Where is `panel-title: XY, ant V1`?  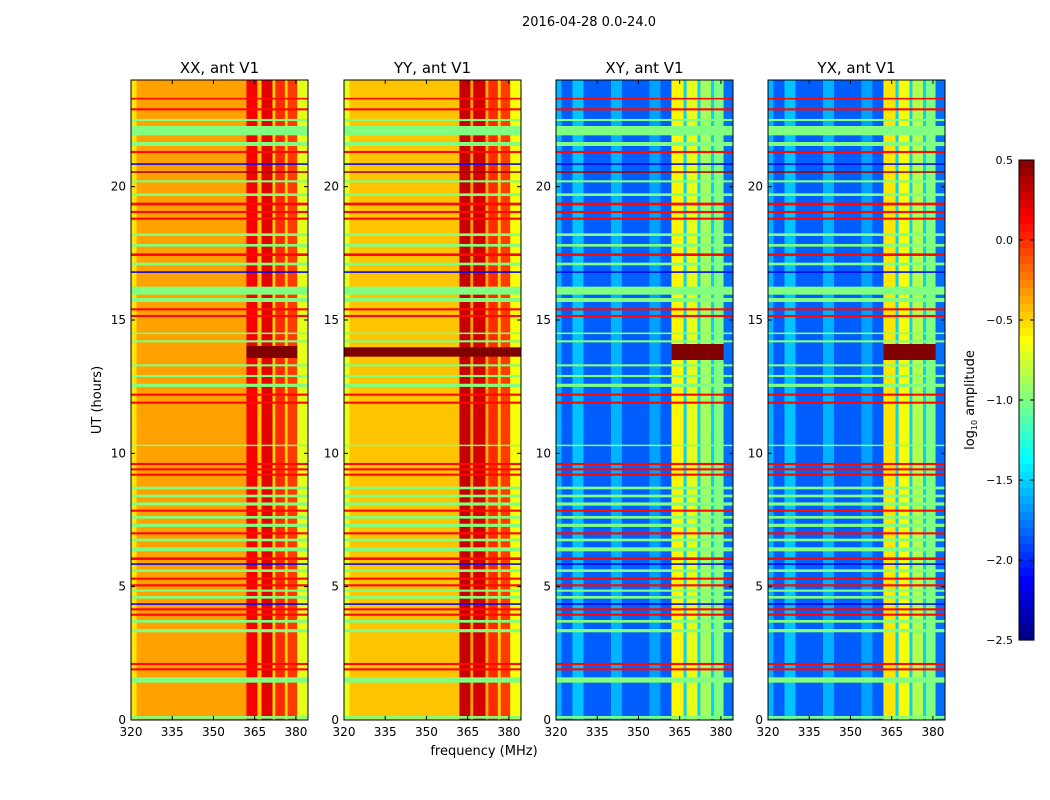
panel-title: XY, ant V1 is located at coordinates (644, 68).